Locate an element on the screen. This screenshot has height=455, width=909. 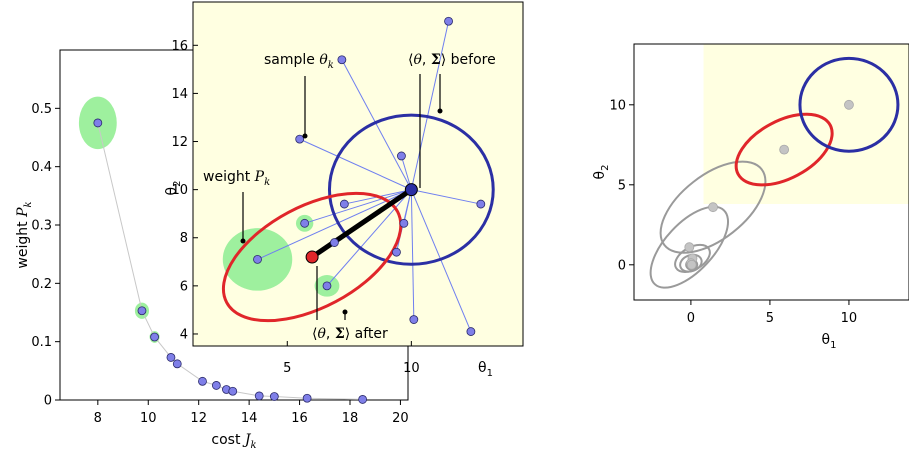
annotation-leaders is located at coordinates (341, 197).